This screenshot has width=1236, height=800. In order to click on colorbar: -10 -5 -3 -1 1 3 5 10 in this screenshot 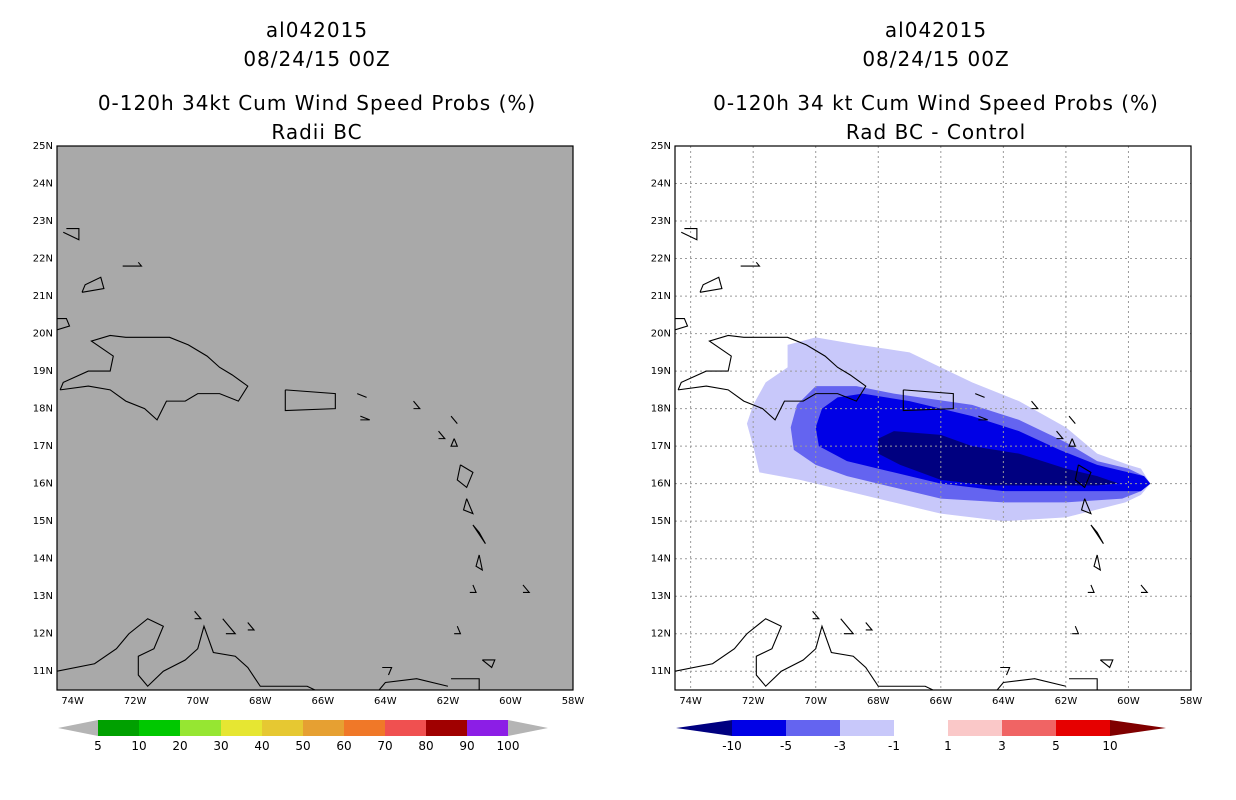, I will do `click(921, 736)`.